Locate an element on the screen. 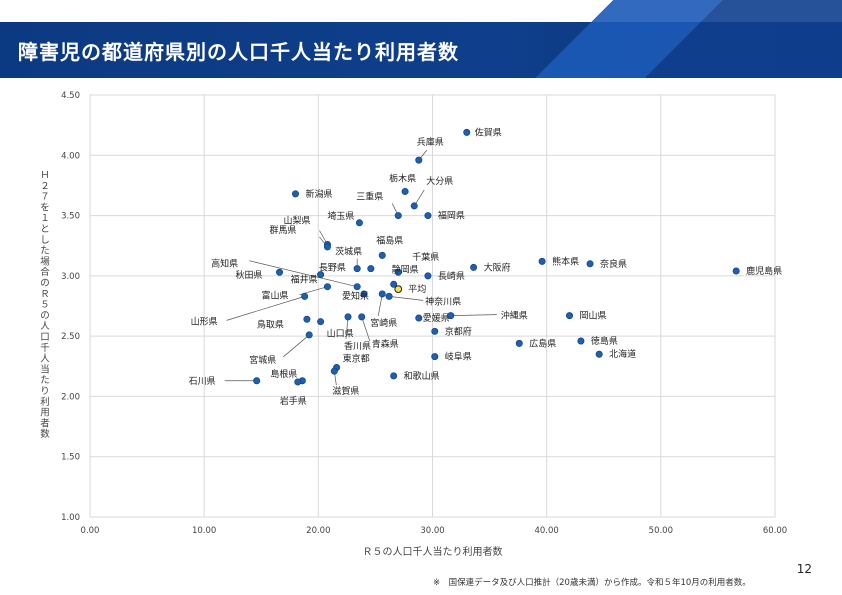 The width and height of the screenshot is (842, 595). y-axis-label-char: り is located at coordinates (45, 391).